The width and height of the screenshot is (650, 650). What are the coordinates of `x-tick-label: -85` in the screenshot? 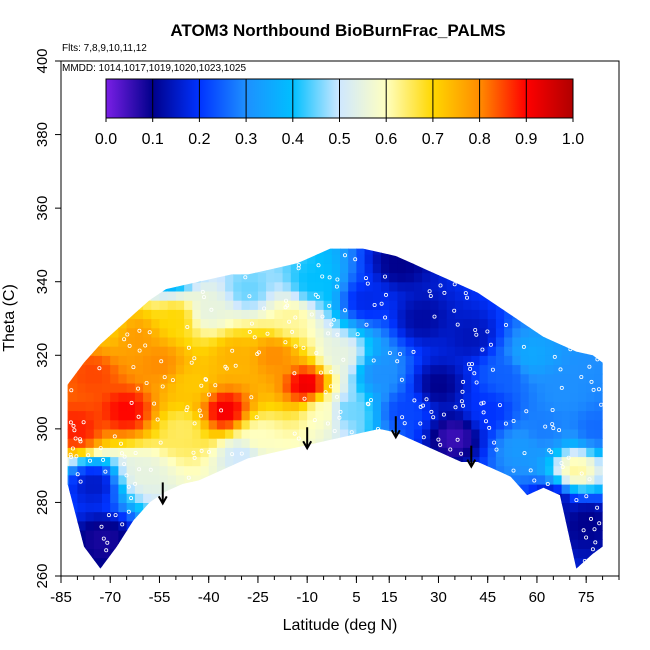 It's located at (61, 597).